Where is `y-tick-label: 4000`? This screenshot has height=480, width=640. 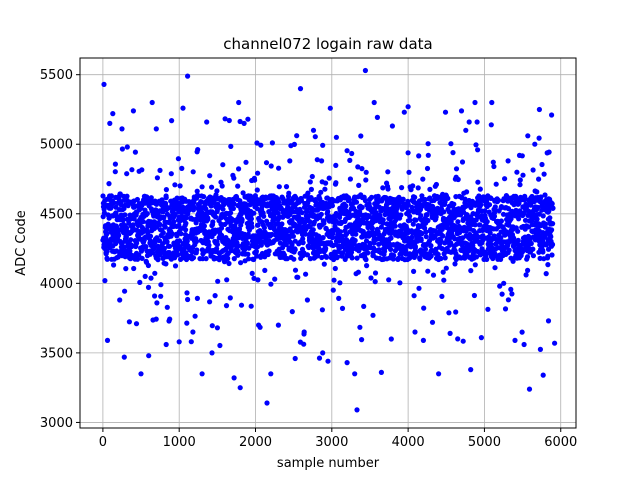
y-tick-label: 4000 is located at coordinates (56, 284).